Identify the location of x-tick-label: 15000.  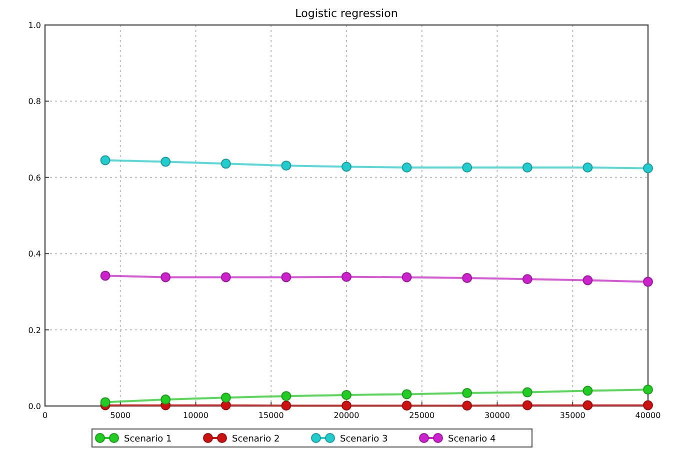
(271, 415).